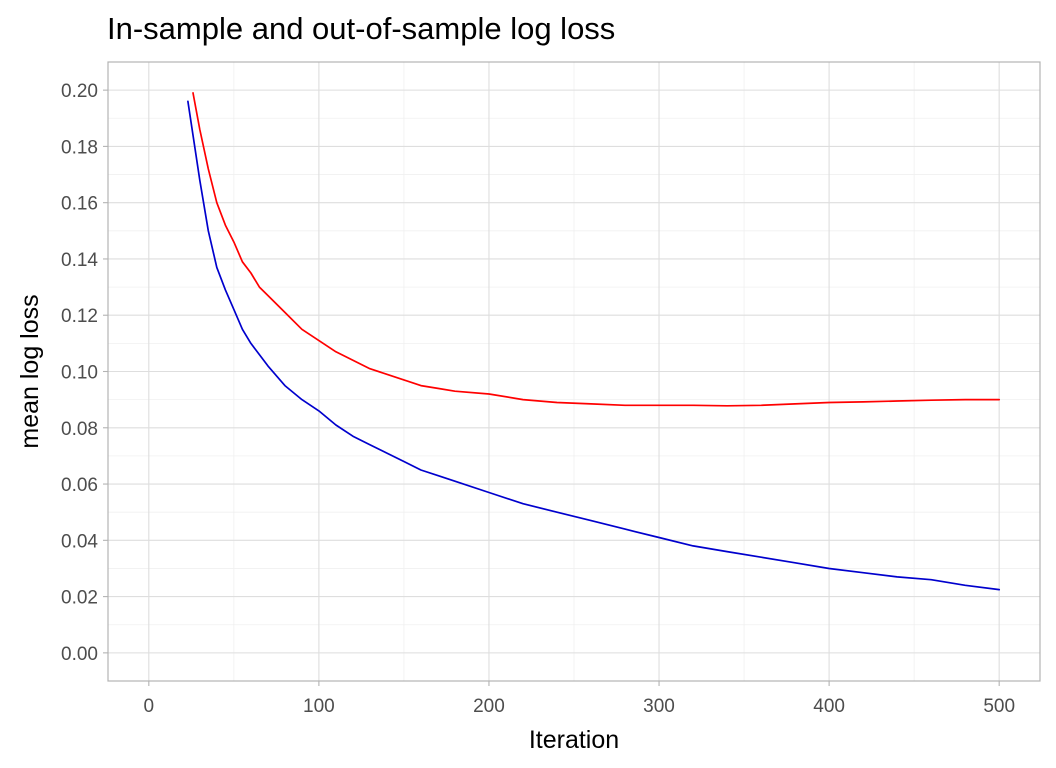 This screenshot has width=1056, height=768. I want to click on y-tick-label: 0.16, so click(79, 204).